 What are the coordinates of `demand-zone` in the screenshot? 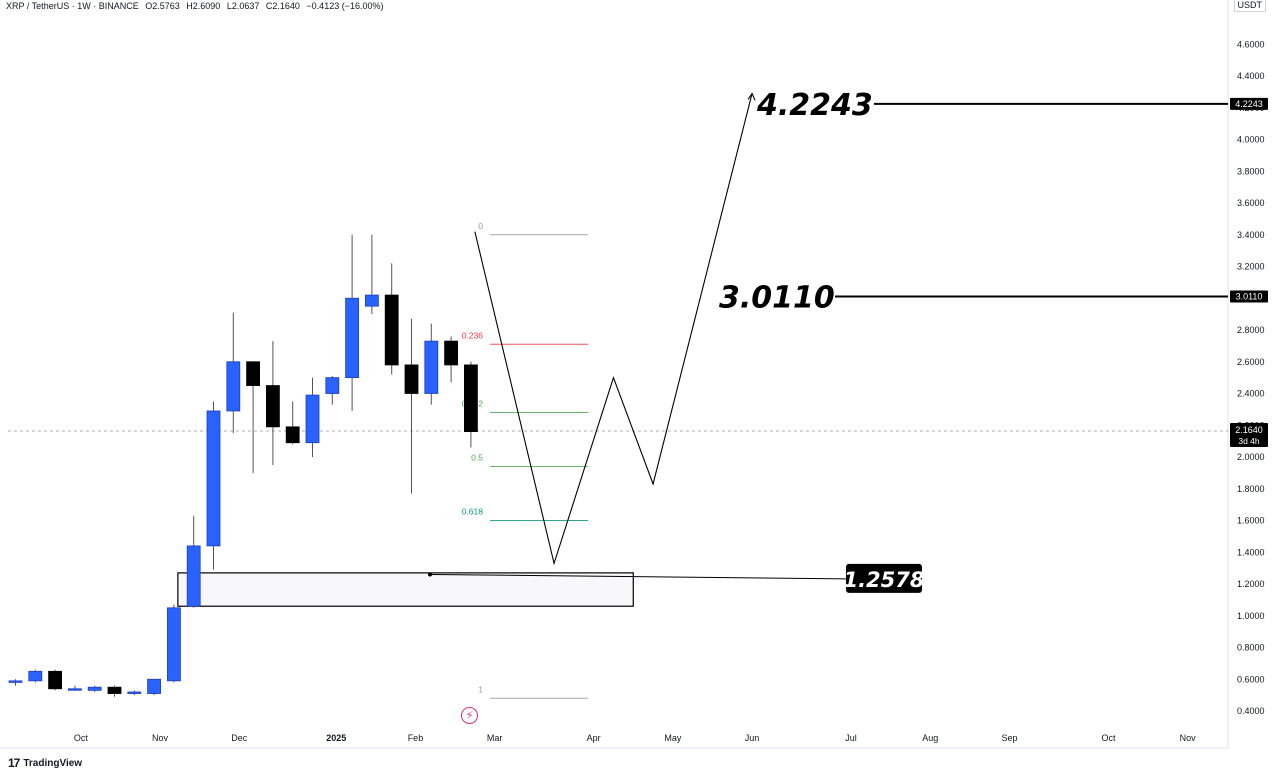 It's located at (405, 589).